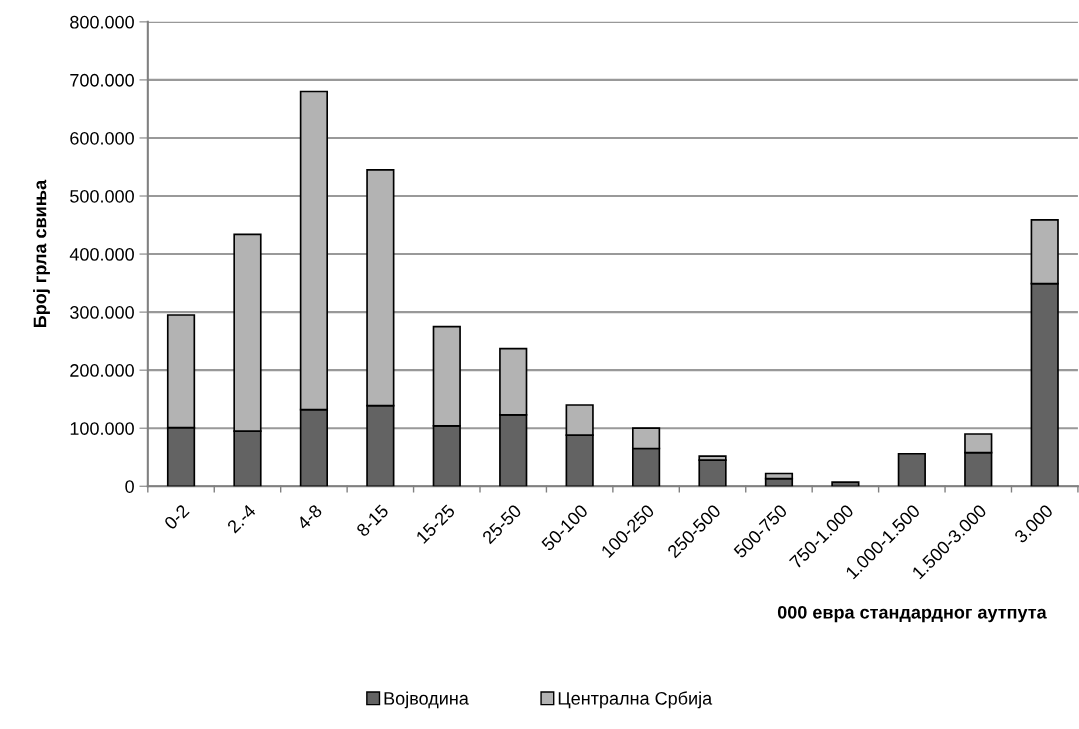 The height and width of the screenshot is (729, 1079). I want to click on x-axis-title: 000 евра стандардног аутпута, so click(912, 614).